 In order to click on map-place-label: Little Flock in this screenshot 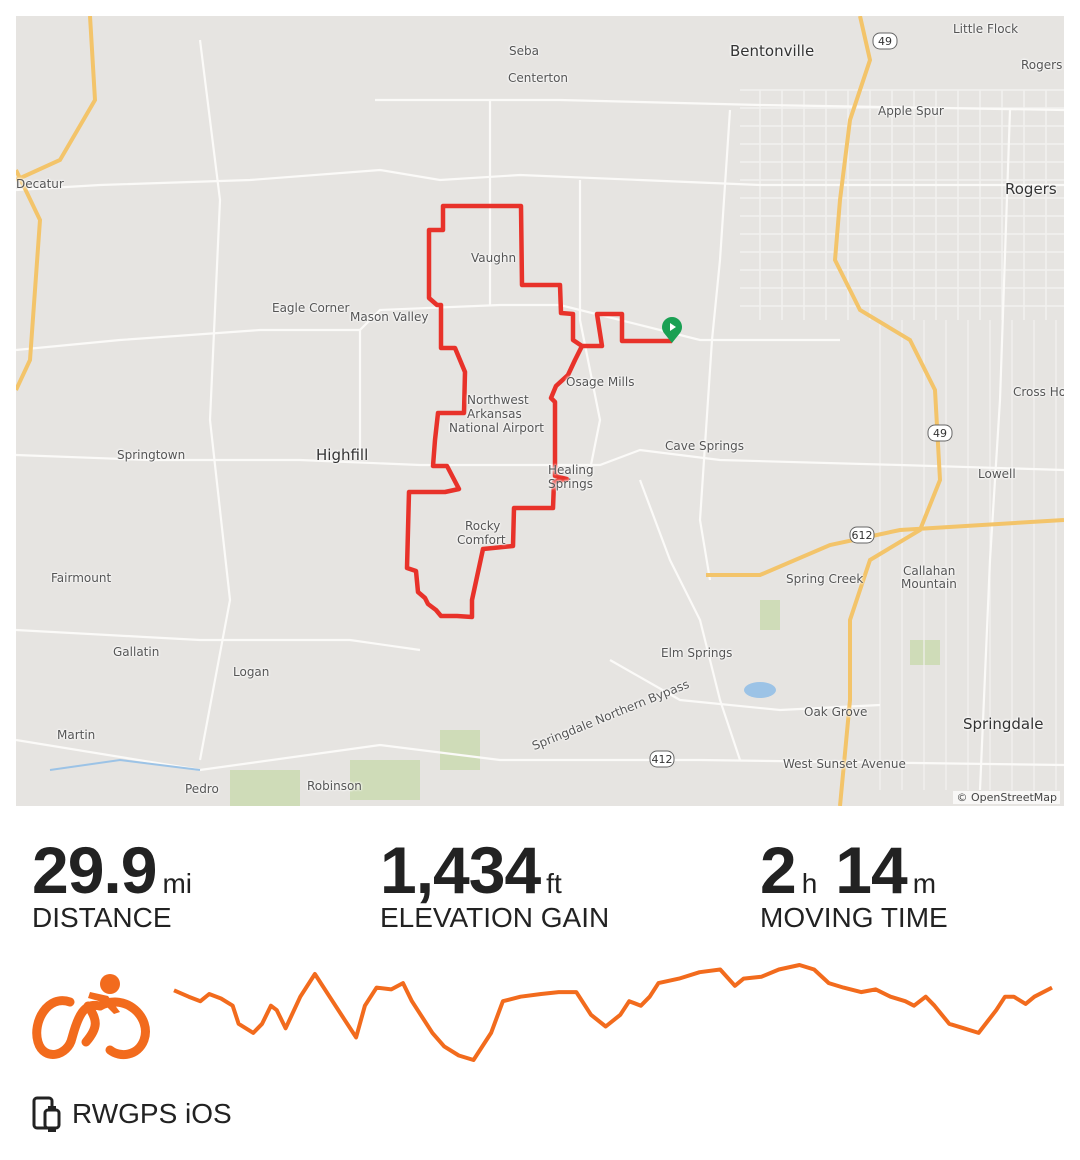, I will do `click(986, 29)`.